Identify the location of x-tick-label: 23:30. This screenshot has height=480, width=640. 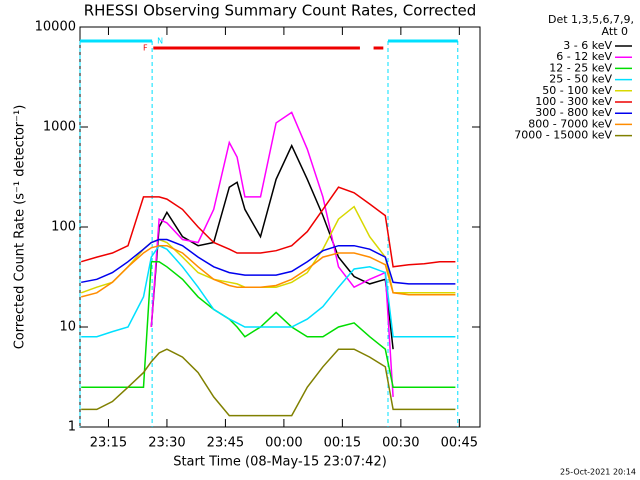
(166, 443).